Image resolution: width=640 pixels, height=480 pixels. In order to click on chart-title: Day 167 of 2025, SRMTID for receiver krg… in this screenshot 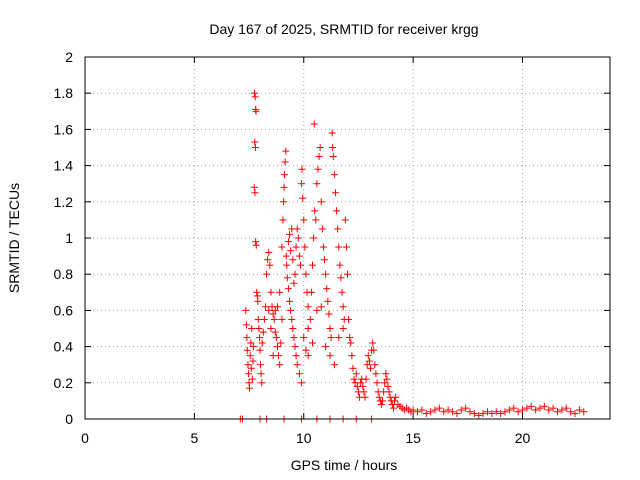, I will do `click(343, 29)`.